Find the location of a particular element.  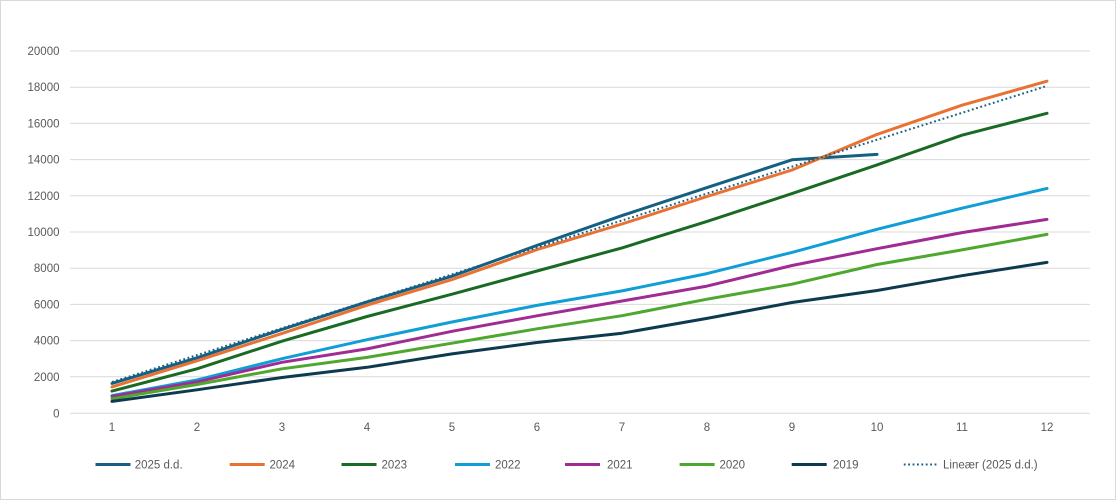

svg-text: 2023 is located at coordinates (395, 466).